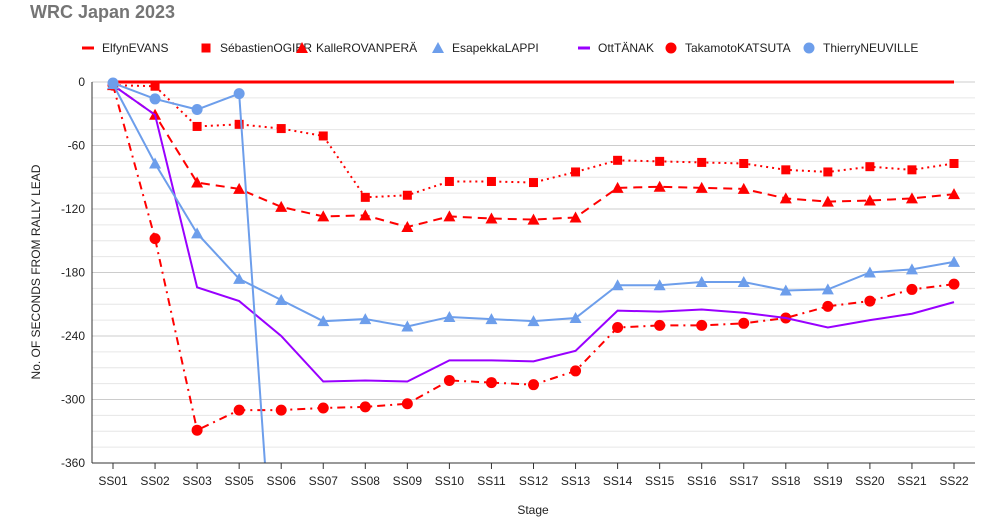 This screenshot has width=1005, height=520. What do you see at coordinates (495, 48) in the screenshot?
I see `legend-label: EsapekkaLAPPI` at bounding box center [495, 48].